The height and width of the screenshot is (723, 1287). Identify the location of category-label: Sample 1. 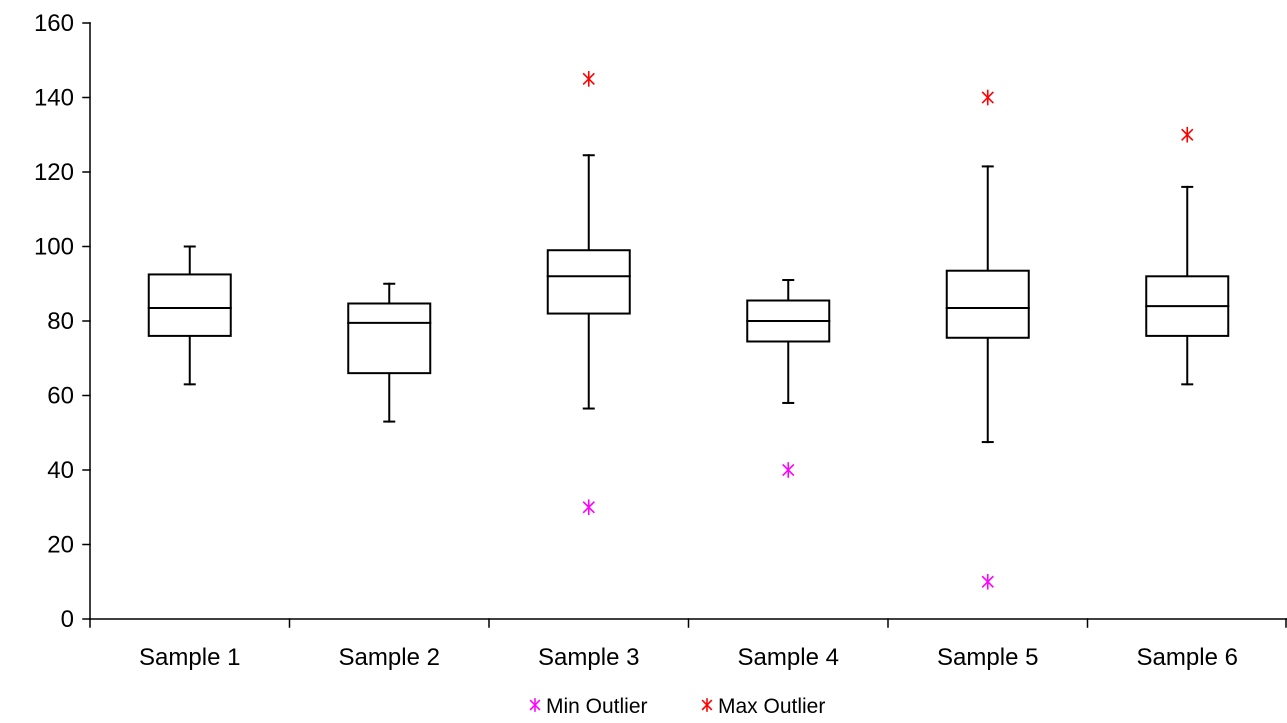
(189, 657).